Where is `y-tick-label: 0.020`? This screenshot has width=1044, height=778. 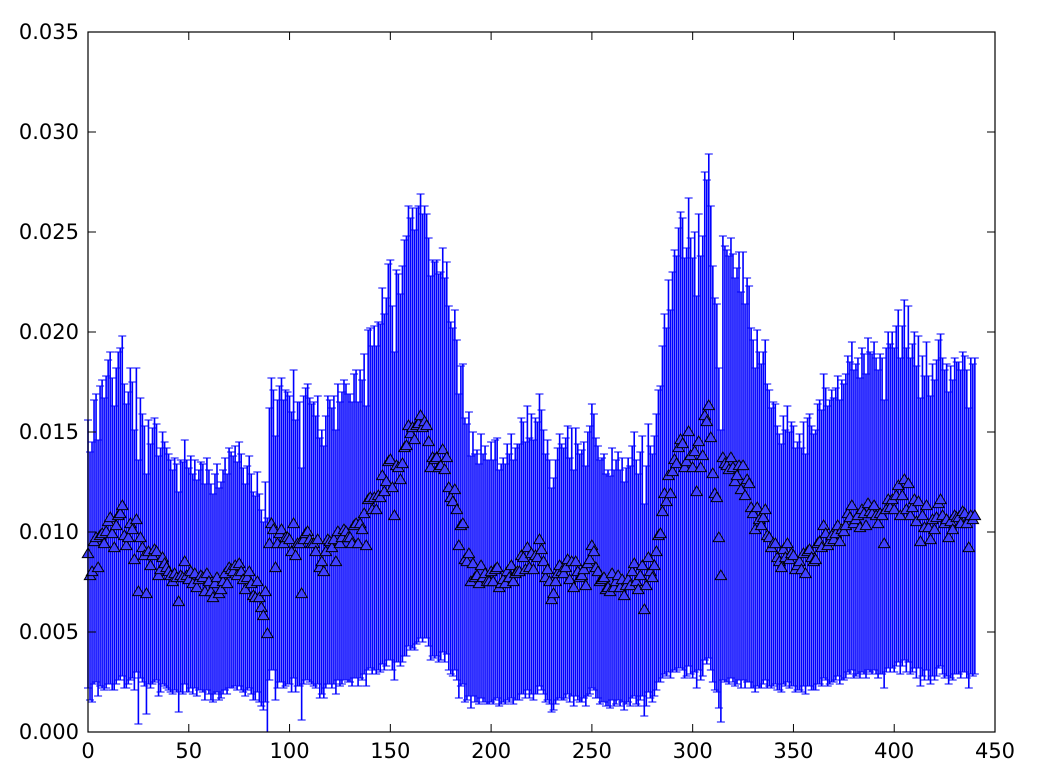 y-tick-label: 0.020 is located at coordinates (49, 332).